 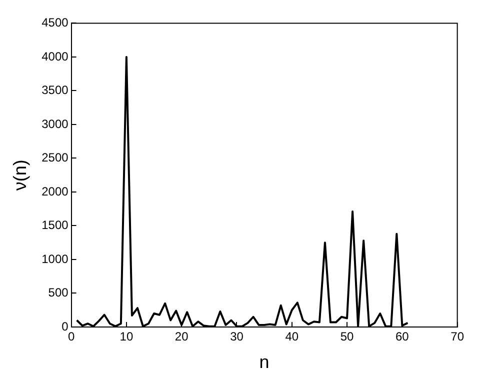 I want to click on y-tick-label: 4000, so click(x=55, y=56).